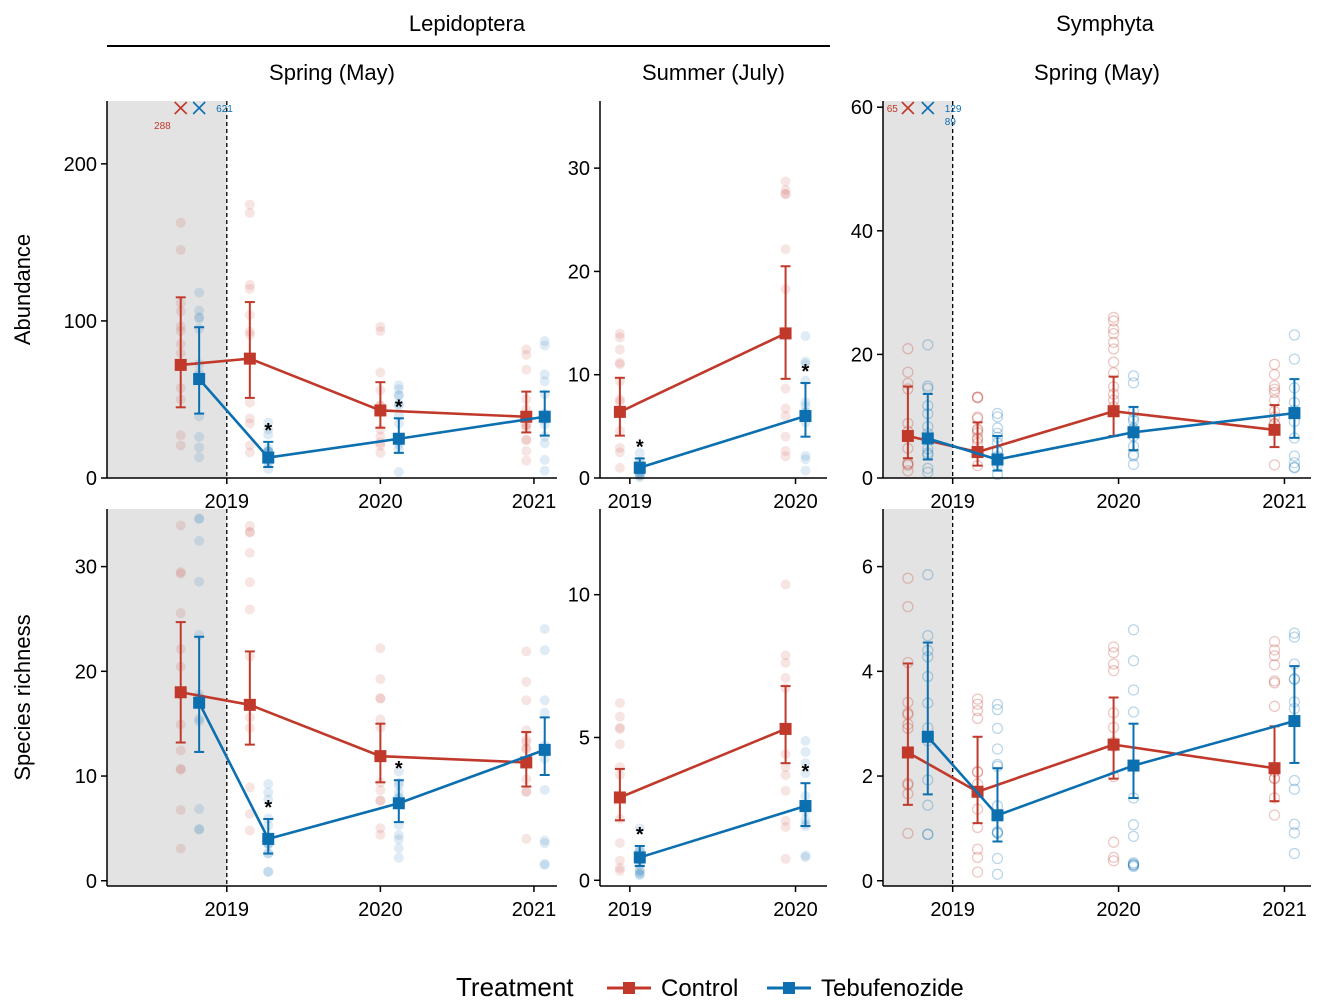 The image size is (1333, 1002). Describe the element at coordinates (579, 596) in the screenshot. I see `y-tick-label: 10` at that location.